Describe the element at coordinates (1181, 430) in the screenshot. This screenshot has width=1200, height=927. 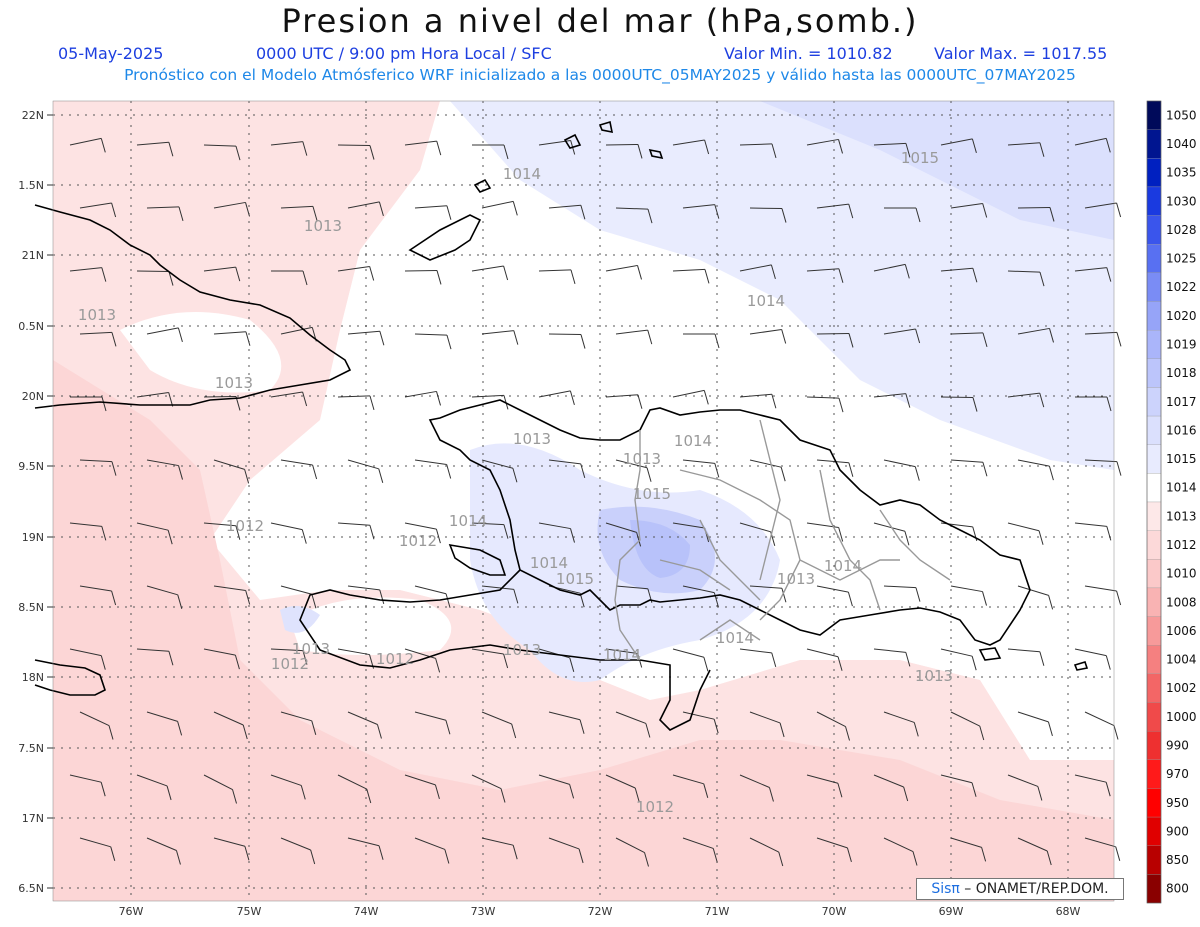
I see `colorbar-label: 1016` at that location.